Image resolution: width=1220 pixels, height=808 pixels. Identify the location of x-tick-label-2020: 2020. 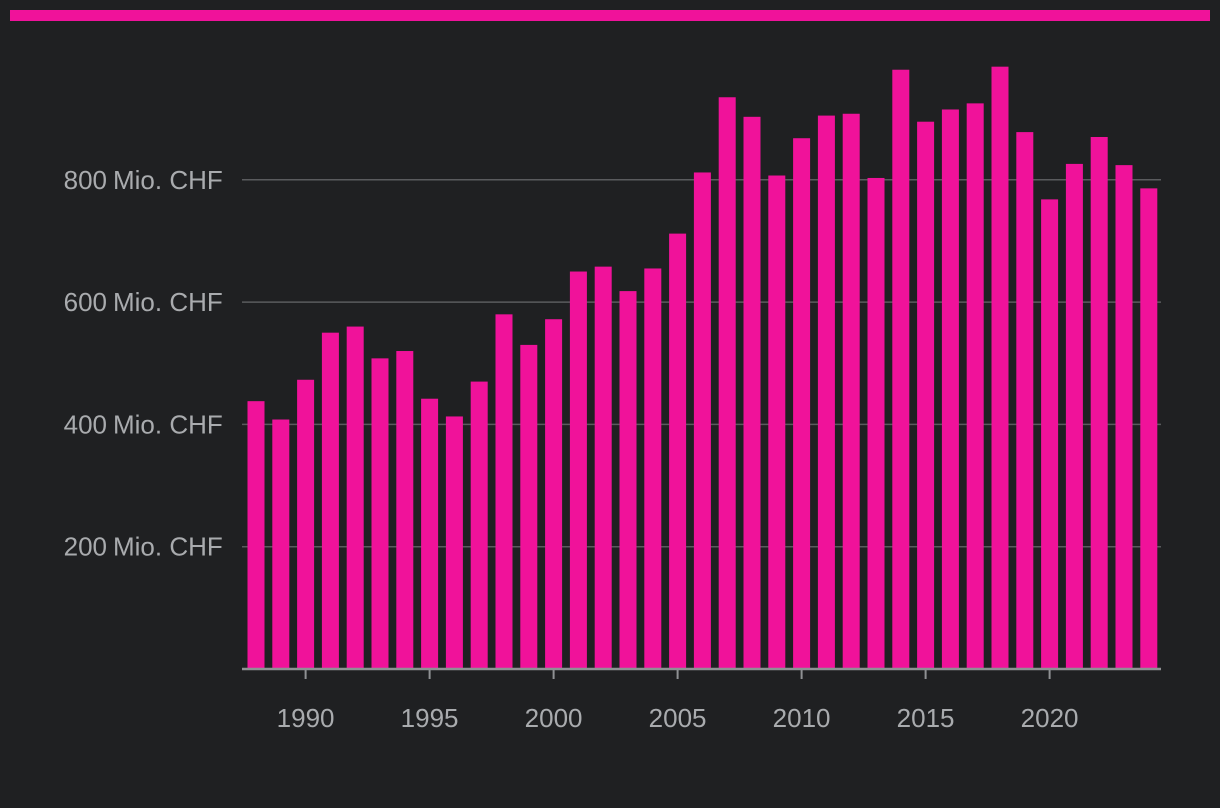
(1050, 718).